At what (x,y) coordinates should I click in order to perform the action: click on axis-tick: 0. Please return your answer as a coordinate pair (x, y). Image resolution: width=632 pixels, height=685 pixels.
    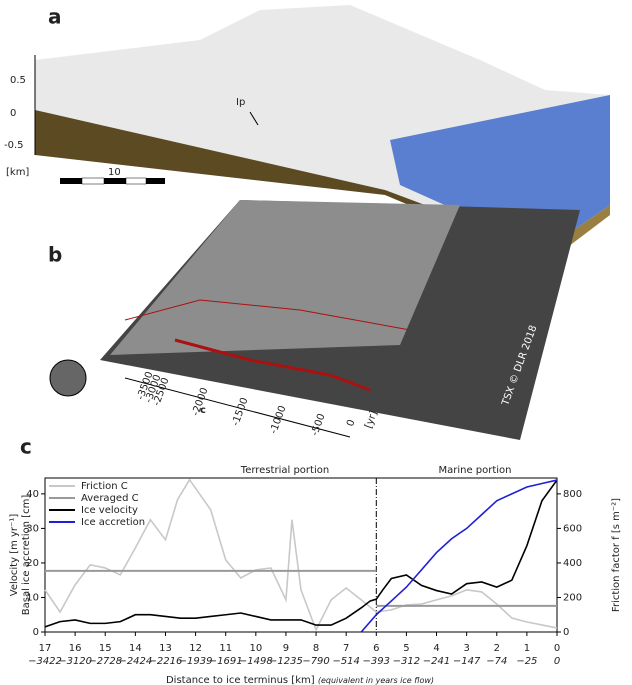
    Looking at the image, I should click on (13, 113).